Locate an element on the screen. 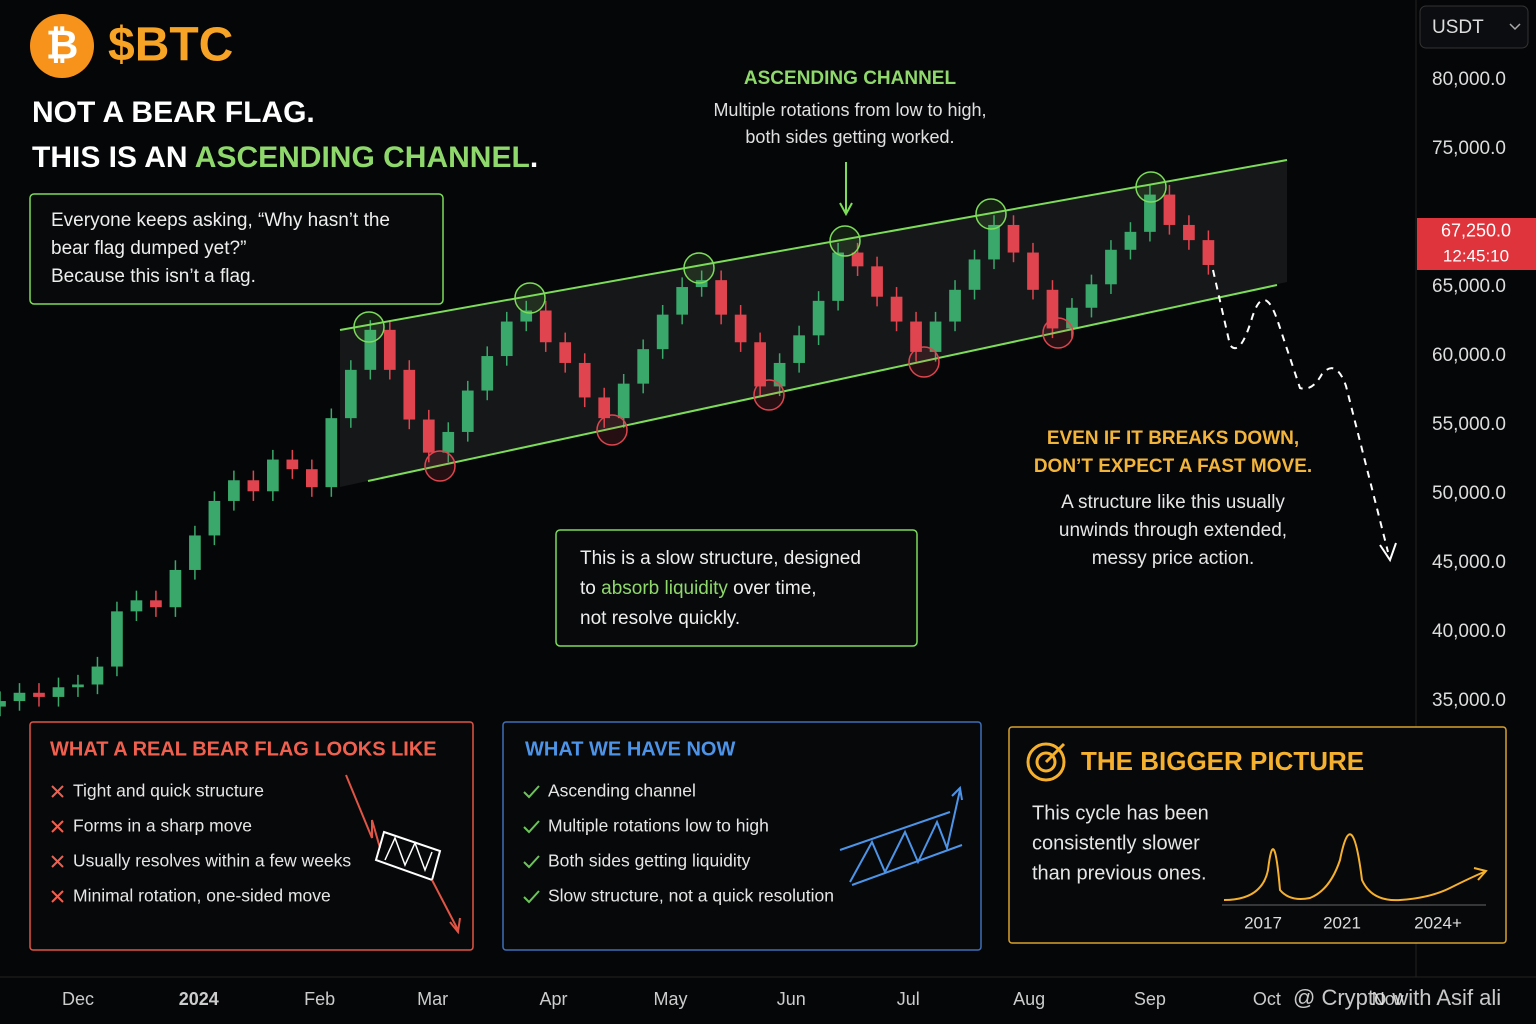 This screenshot has width=1536, height=1024. panel-item: Usually resolves within a few weeks is located at coordinates (212, 861).